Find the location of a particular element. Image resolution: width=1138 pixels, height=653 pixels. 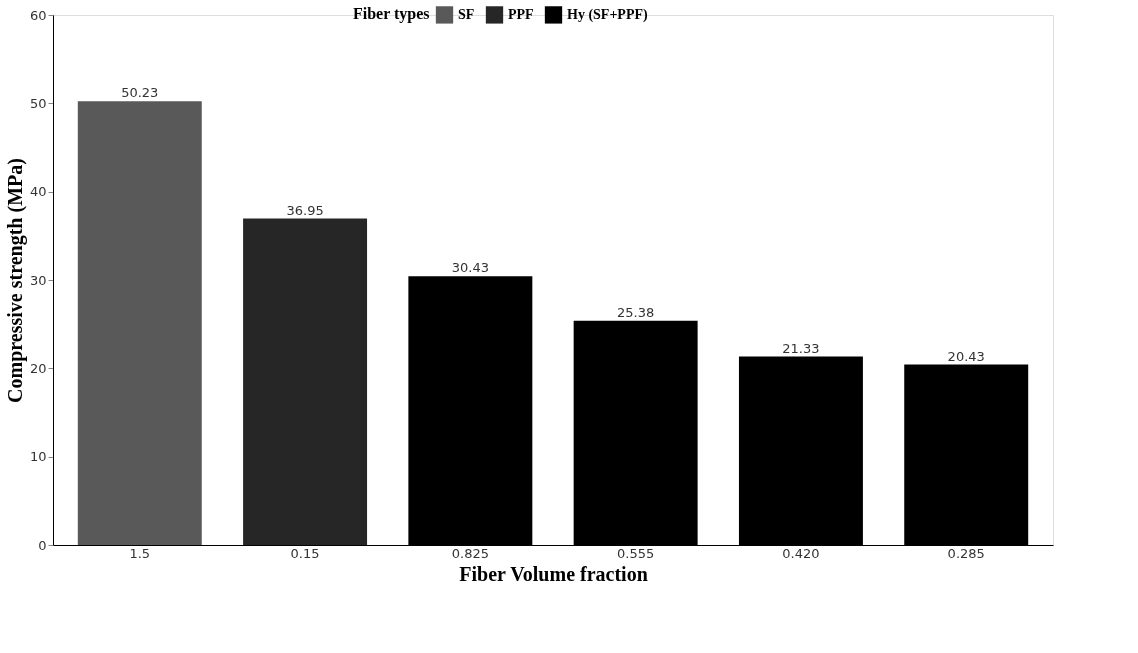

y-tick-label: 30 is located at coordinates (38, 280).